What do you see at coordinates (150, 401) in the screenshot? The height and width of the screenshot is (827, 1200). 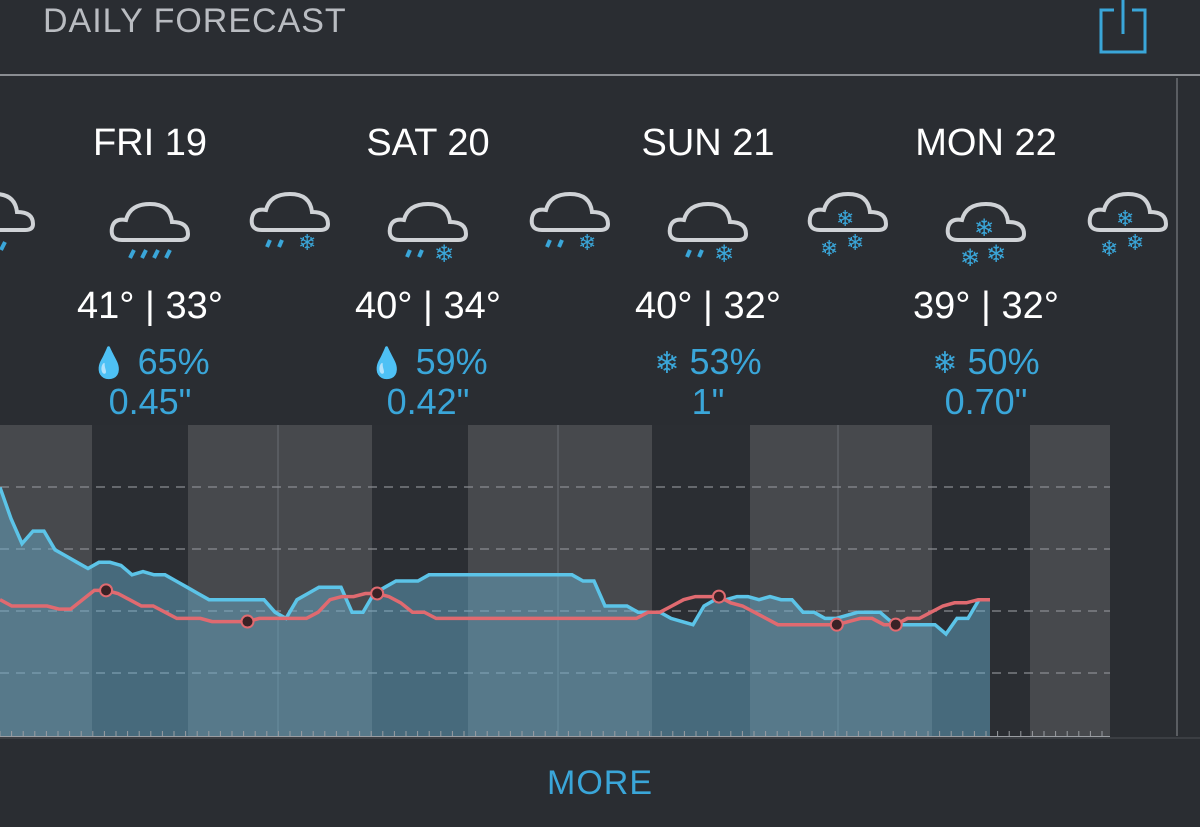 I see `precip-amount: 0.45"` at bounding box center [150, 401].